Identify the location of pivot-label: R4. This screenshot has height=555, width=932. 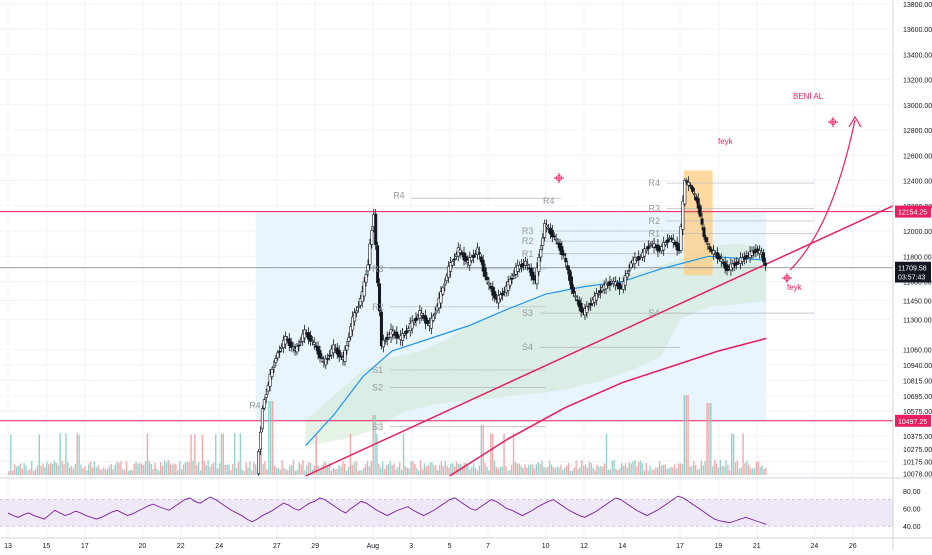
(655, 183).